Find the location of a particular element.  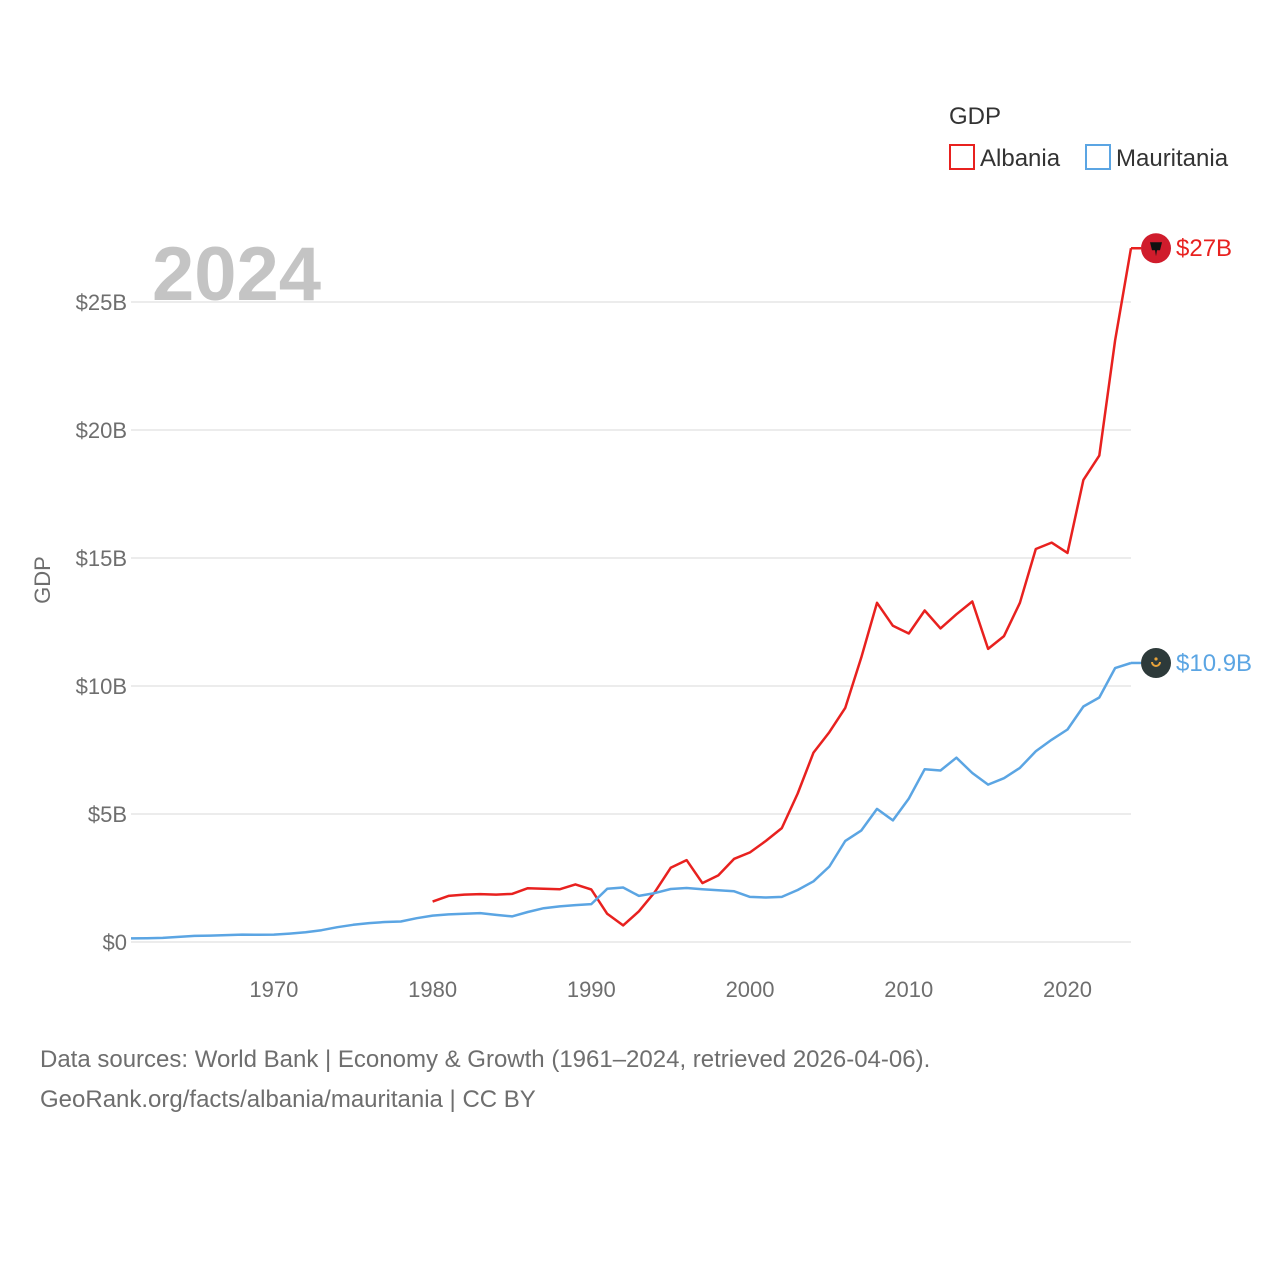

legend-item-albania: Albania is located at coordinates (1005, 158).